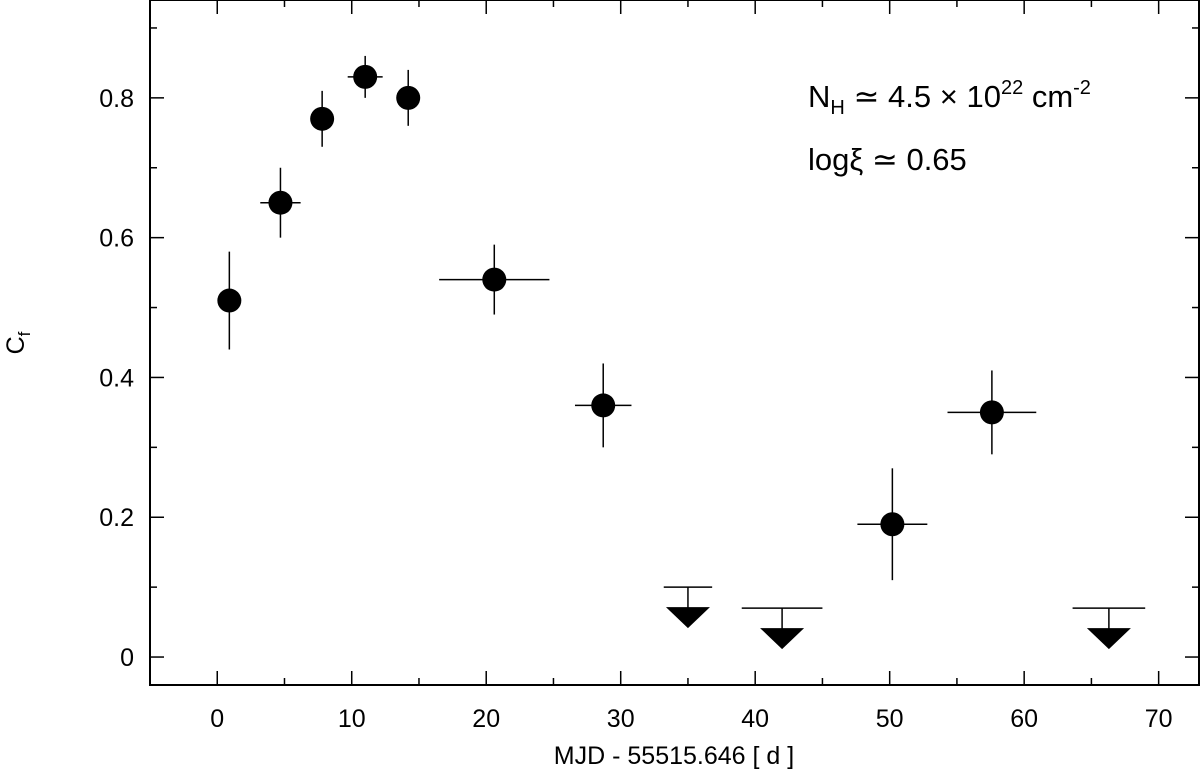 The image size is (1200, 779). Describe the element at coordinates (127, 658) in the screenshot. I see `y-tick-label: 0` at that location.